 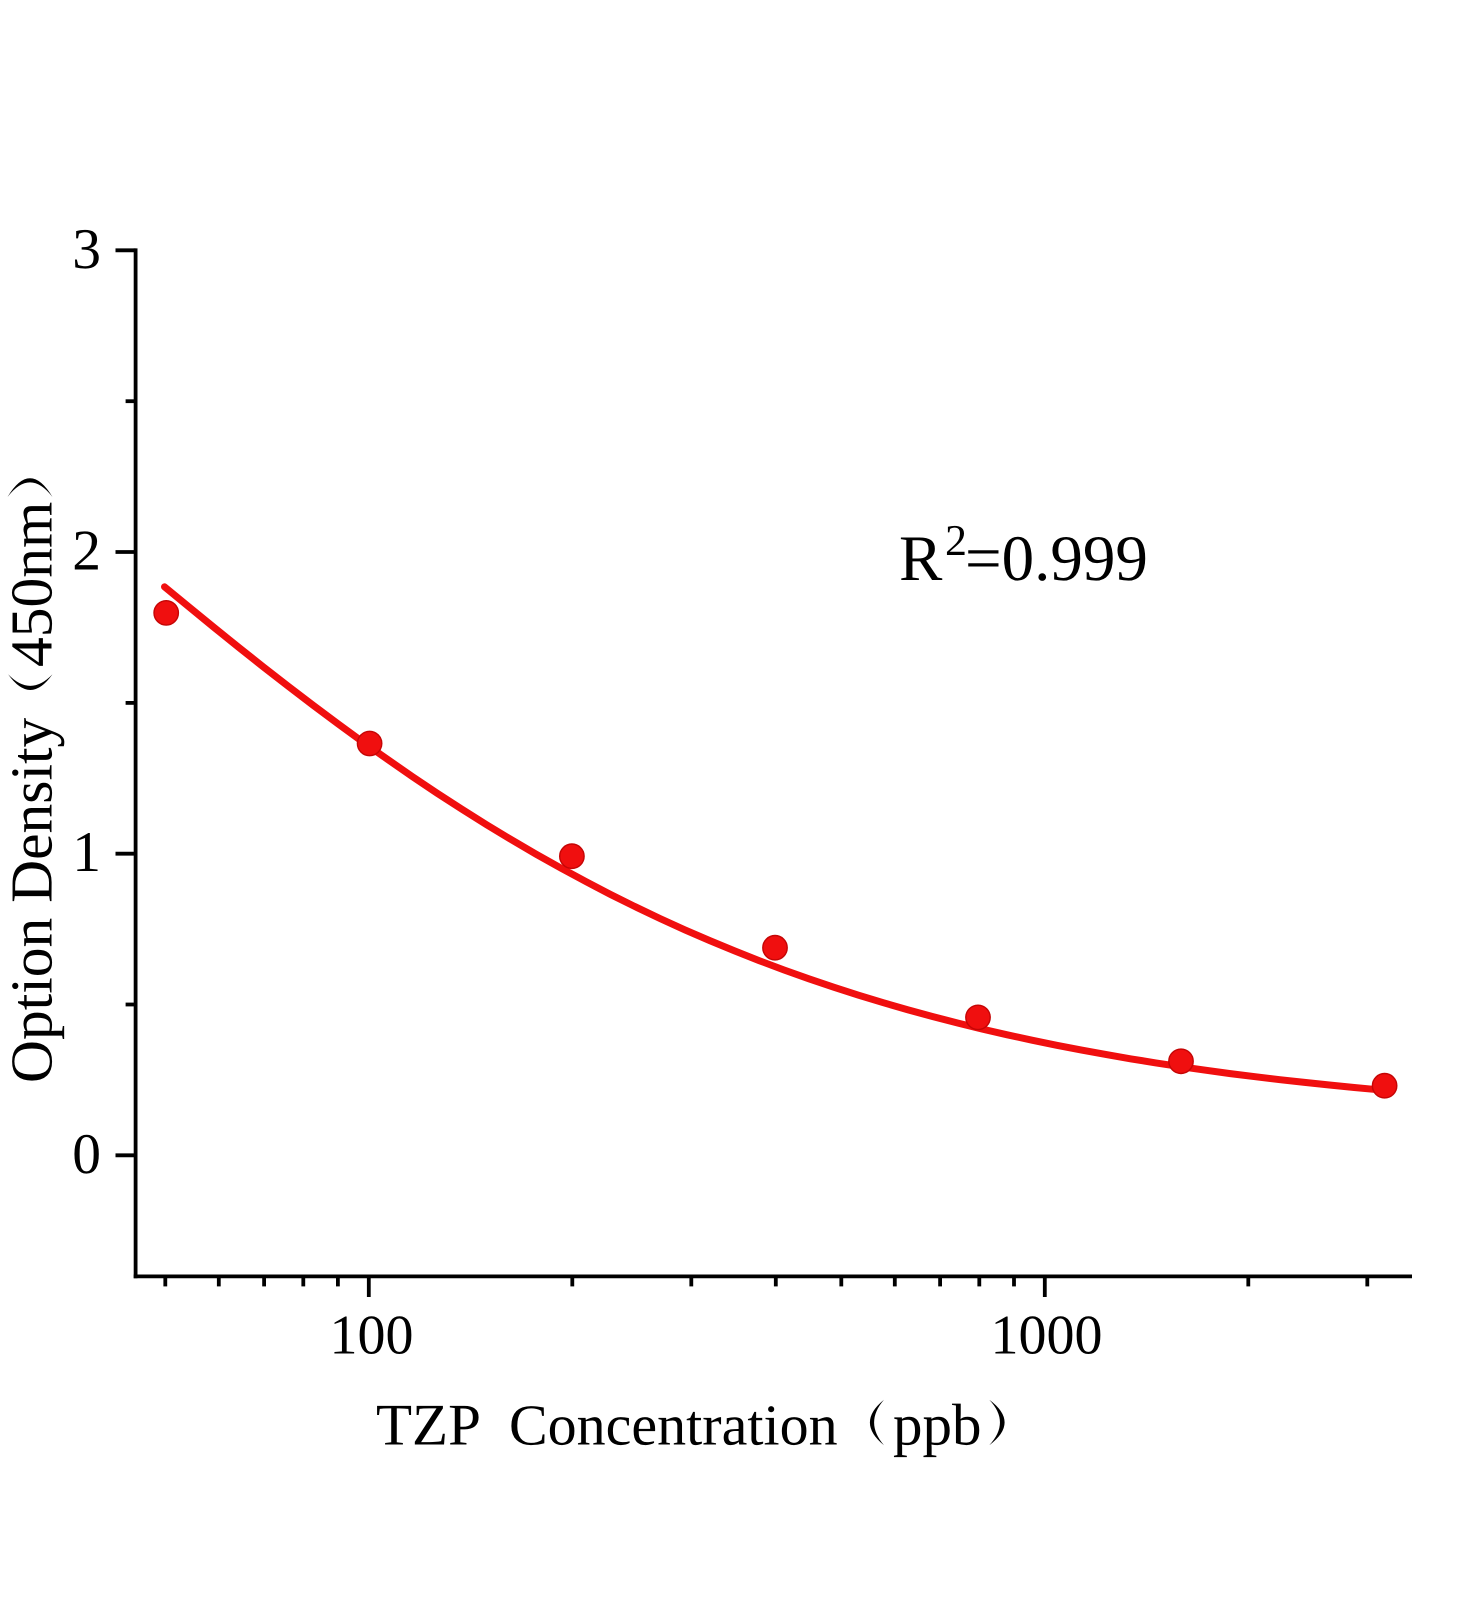 I want to click on svg-text: Option Density, so click(x=32, y=900).